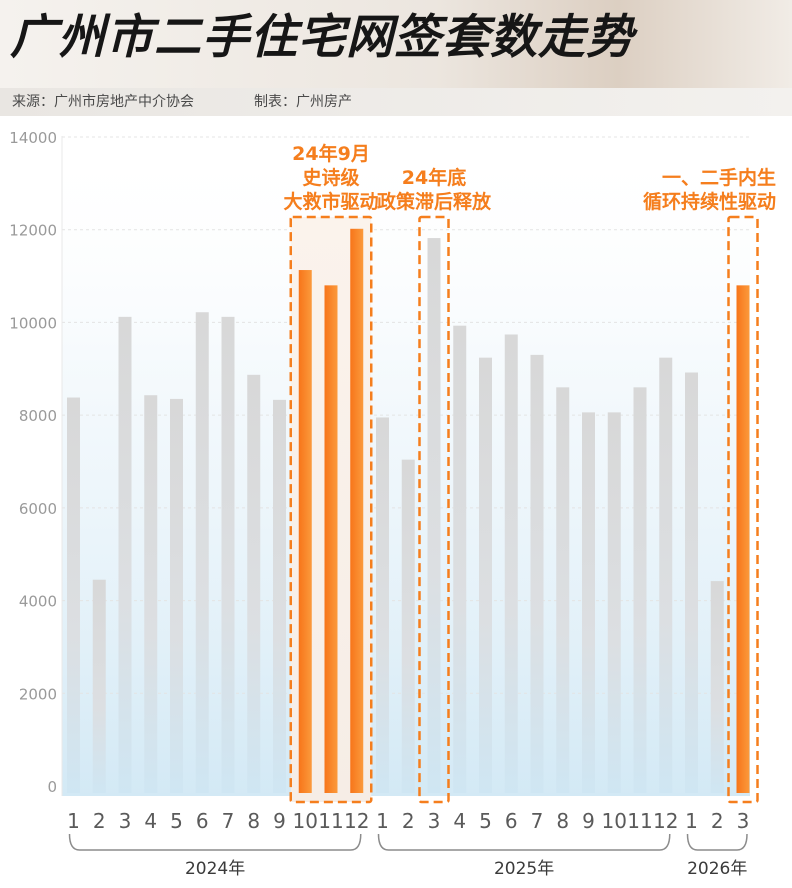 Image resolution: width=792 pixels, height=888 pixels. Describe the element at coordinates (434, 201) in the screenshot. I see `annotation-text: 政策滞后释放` at that location.